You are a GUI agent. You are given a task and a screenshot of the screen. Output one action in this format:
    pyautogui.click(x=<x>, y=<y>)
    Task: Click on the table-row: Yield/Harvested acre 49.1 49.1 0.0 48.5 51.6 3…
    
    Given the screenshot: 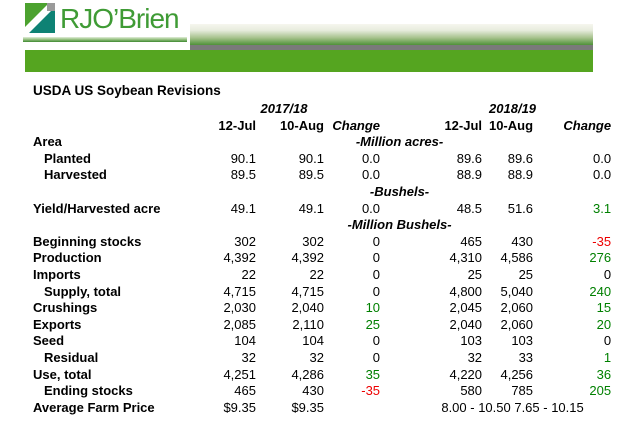 What is the action you would take?
    pyautogui.click(x=322, y=209)
    